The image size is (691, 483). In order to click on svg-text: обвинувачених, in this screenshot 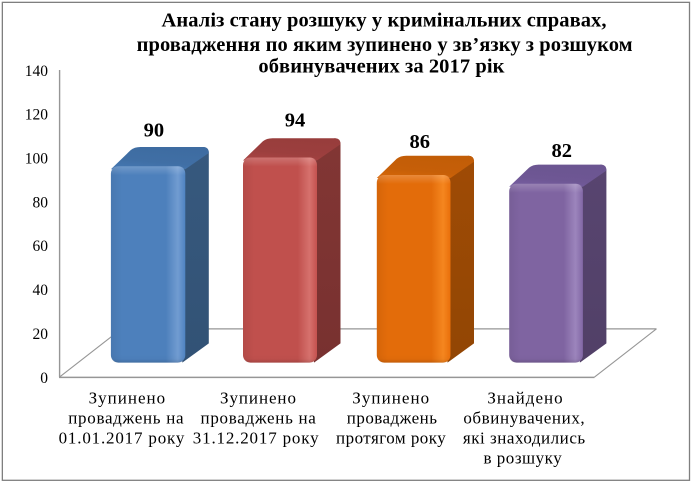, I will do `click(523, 418)`.